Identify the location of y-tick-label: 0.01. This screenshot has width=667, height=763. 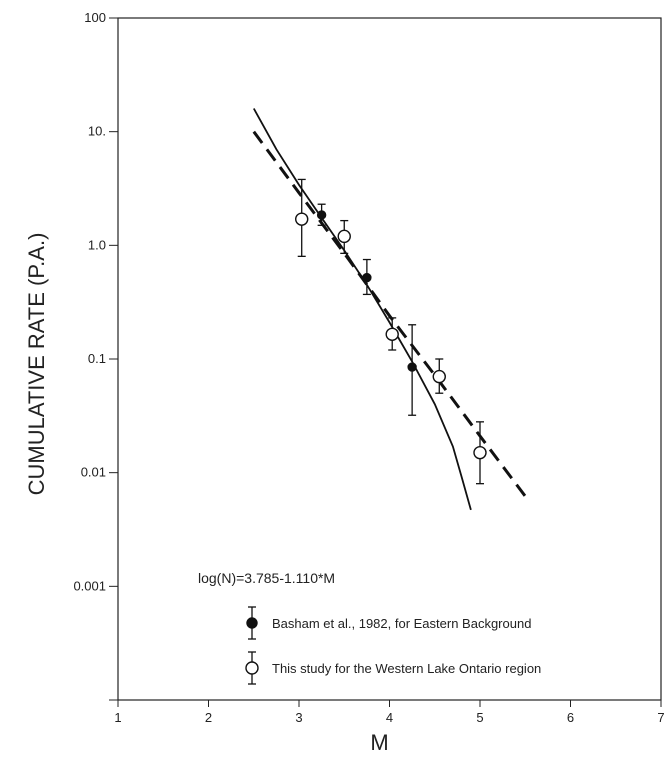
(93, 472).